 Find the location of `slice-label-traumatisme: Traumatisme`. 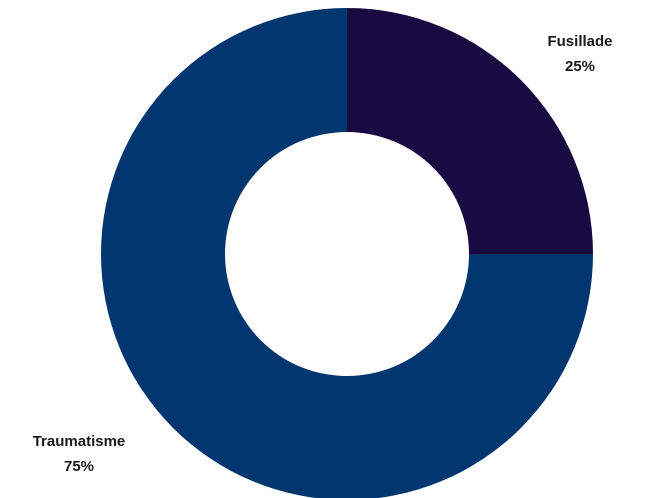

slice-label-traumatisme: Traumatisme is located at coordinates (79, 441).